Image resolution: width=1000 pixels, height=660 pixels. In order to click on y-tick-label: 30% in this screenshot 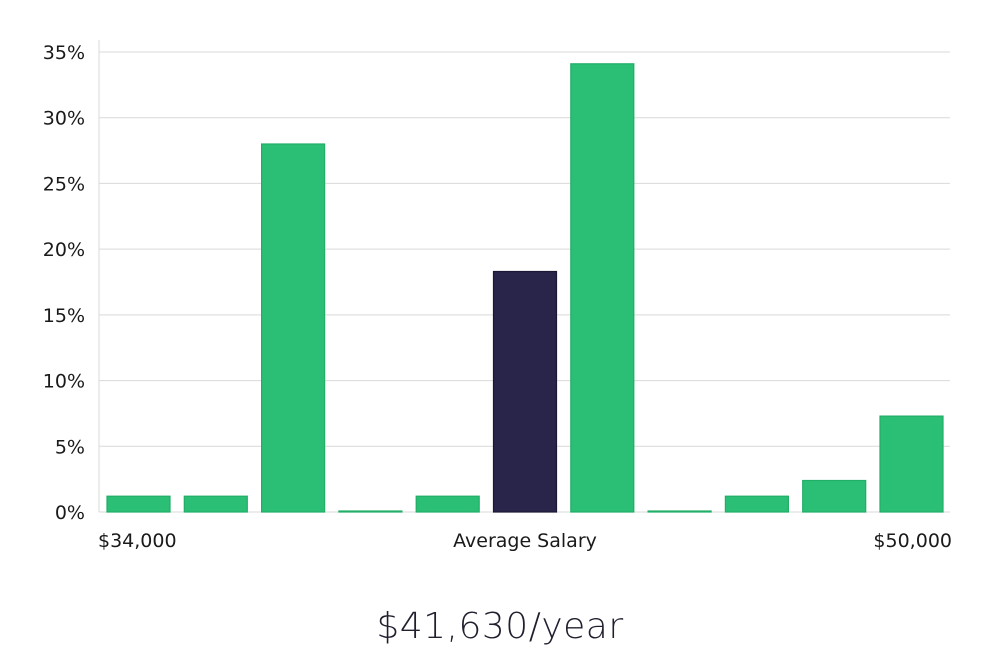, I will do `click(64, 119)`.